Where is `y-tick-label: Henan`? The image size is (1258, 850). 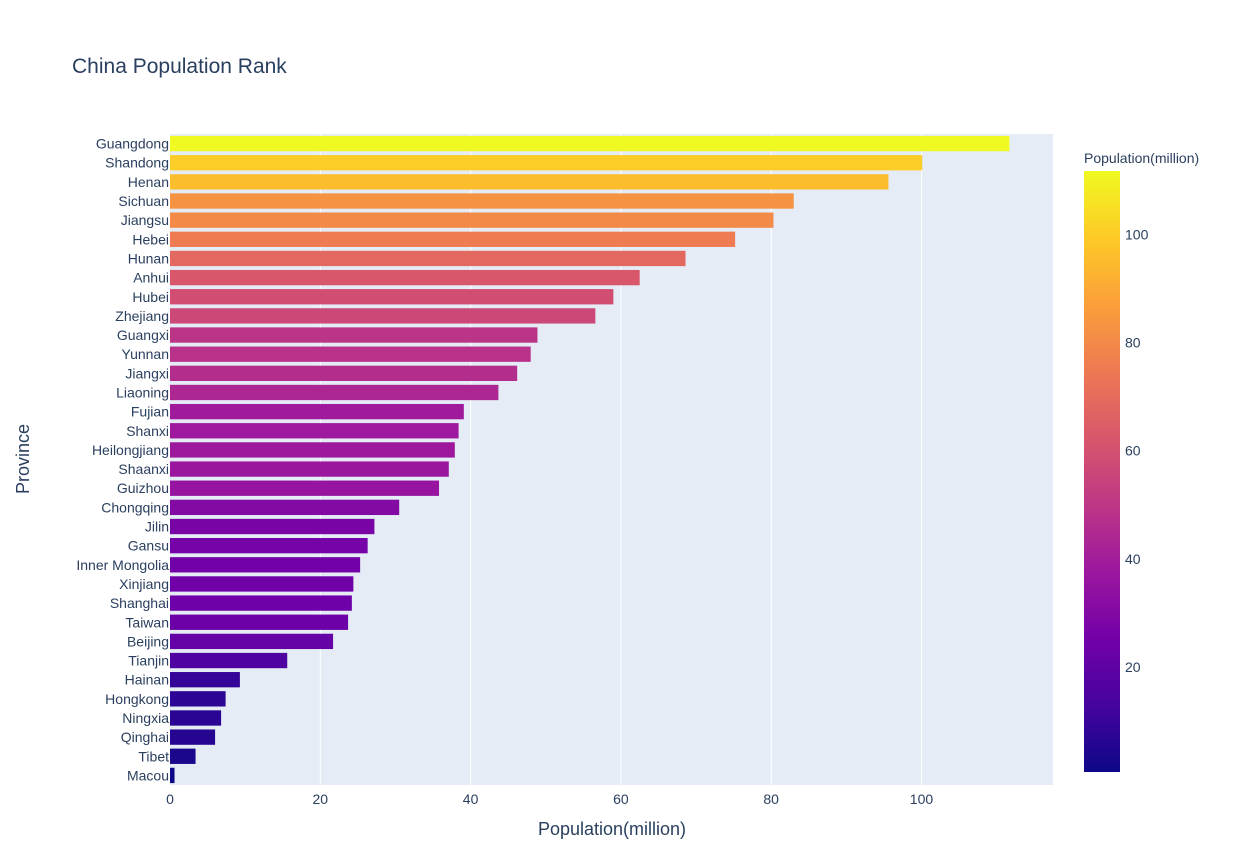
y-tick-label: Henan is located at coordinates (148, 182).